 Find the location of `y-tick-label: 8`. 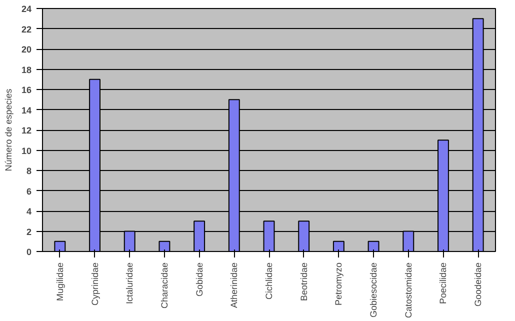

y-tick-label: 8 is located at coordinates (29, 171).